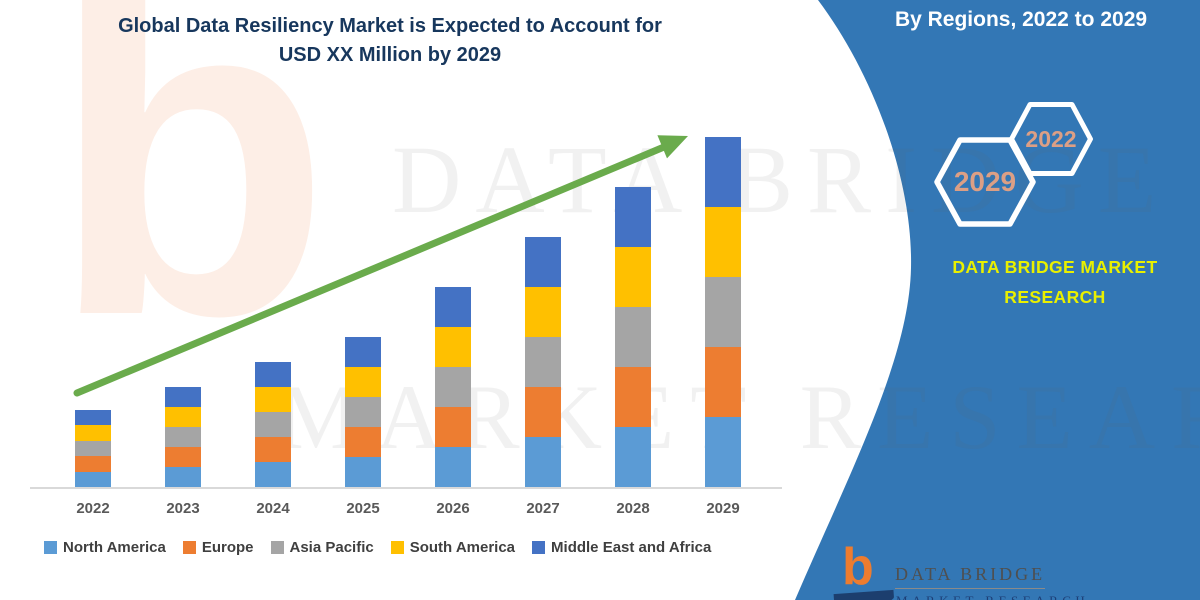 This screenshot has width=1200, height=600. I want to click on brand-text-line2: RESEARCH, so click(1055, 297).